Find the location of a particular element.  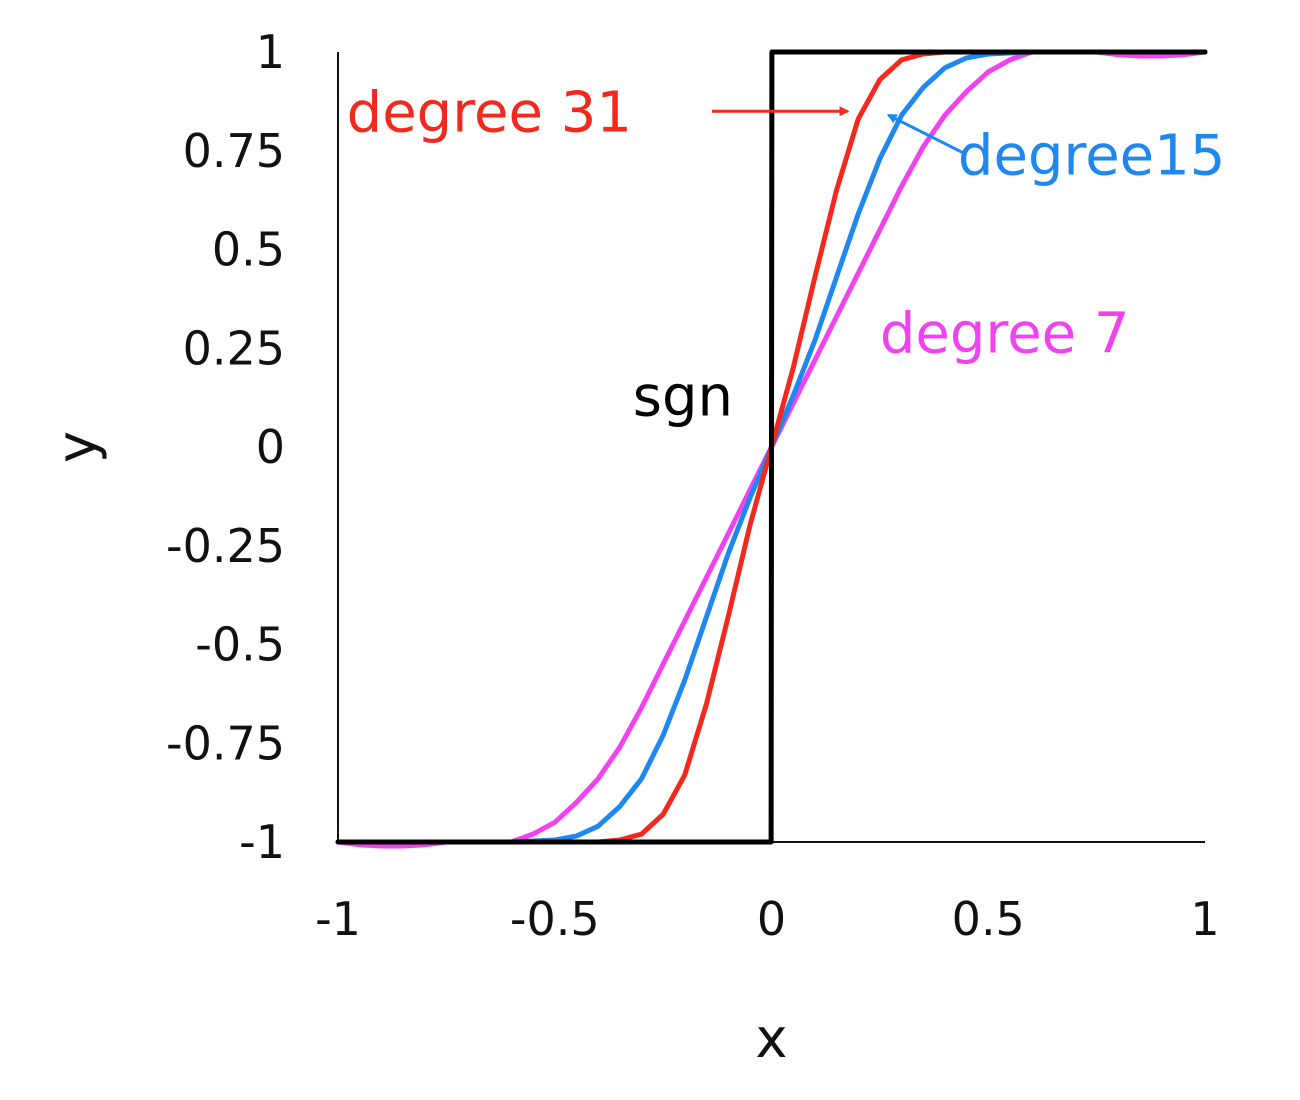

y-tick-label: 0 is located at coordinates (270, 447).